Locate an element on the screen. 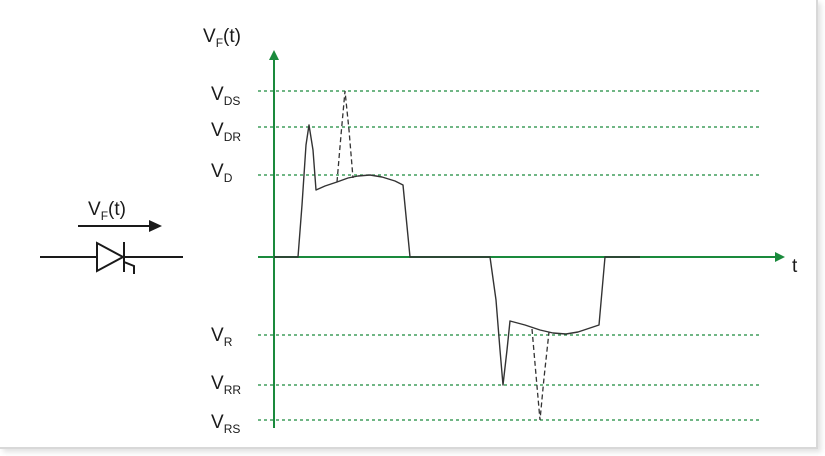 This screenshot has height=456, width=825. x-axis-label: t is located at coordinates (795, 266).